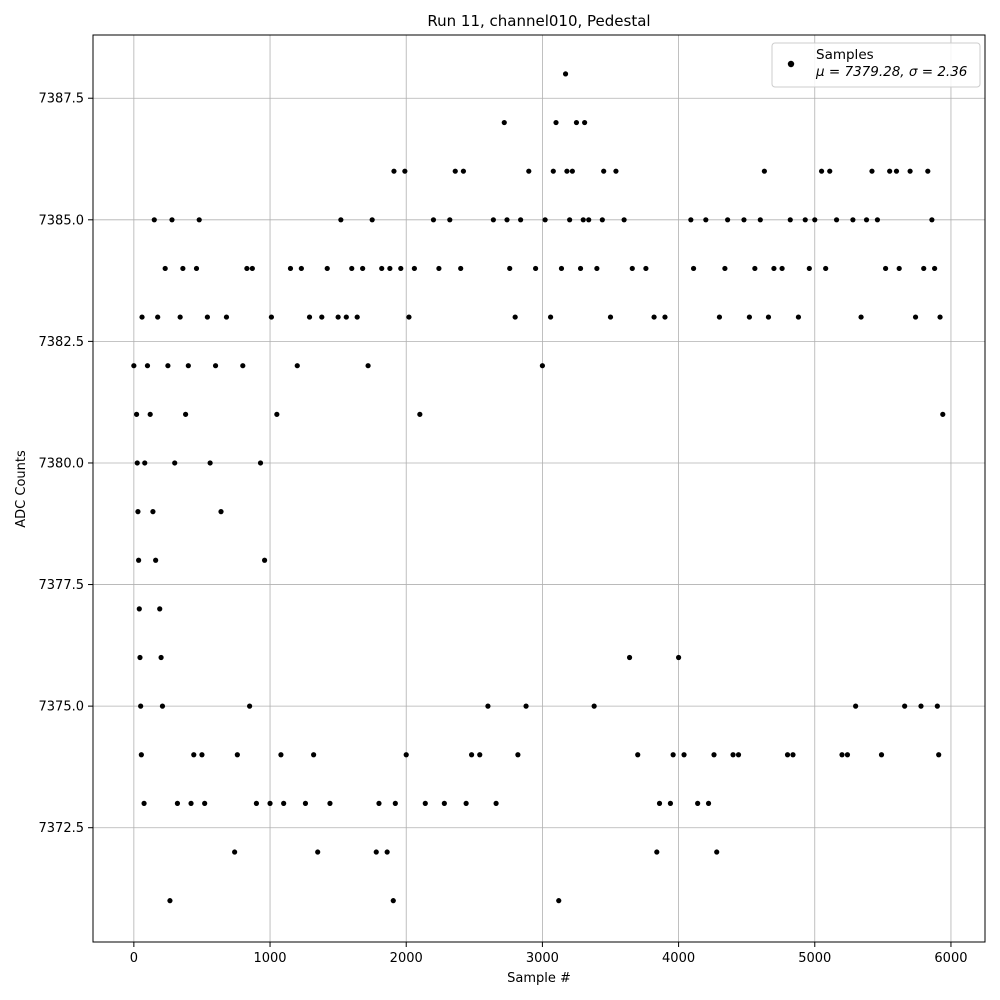 This screenshot has height=1000, width=1000. What do you see at coordinates (62, 342) in the screenshot?
I see `y-tick-label: 7382.5` at bounding box center [62, 342].